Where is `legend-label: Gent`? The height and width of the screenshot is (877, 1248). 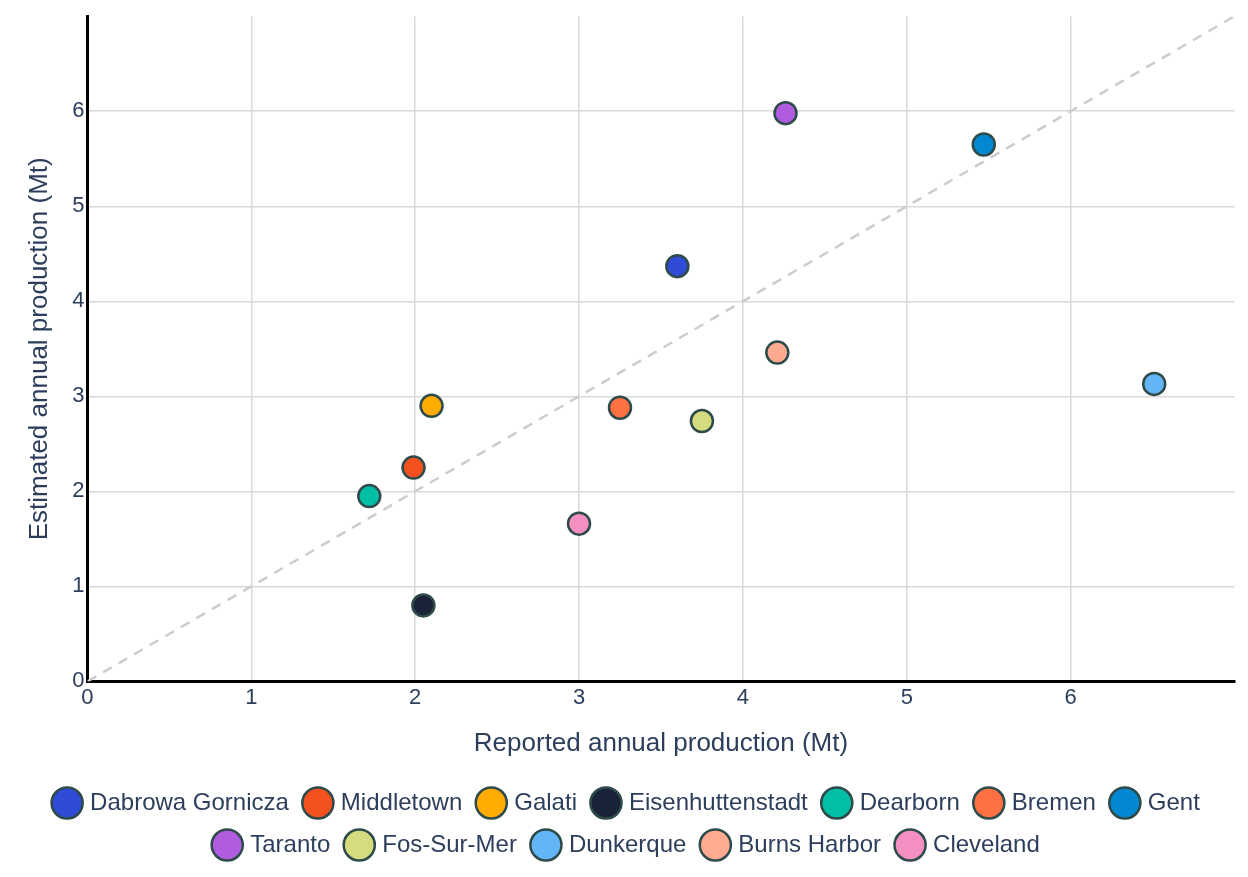
legend-label: Gent is located at coordinates (1174, 801).